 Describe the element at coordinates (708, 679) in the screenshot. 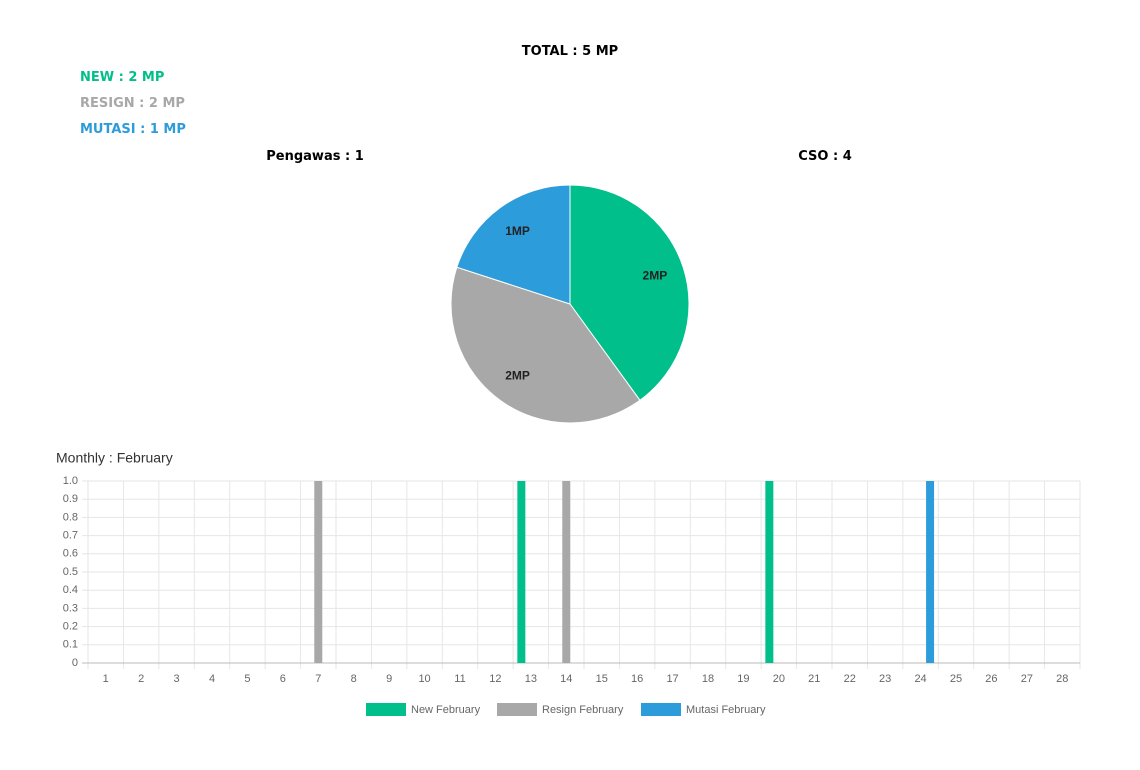

I see `x-tick-label: 18` at that location.